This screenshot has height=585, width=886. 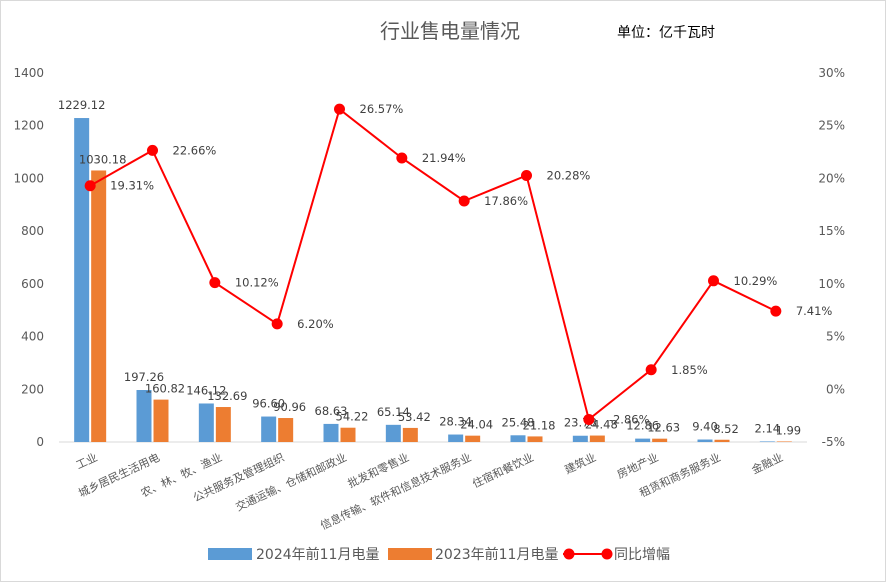 What do you see at coordinates (518, 422) in the screenshot?
I see `bar-2024-value-label: 25.48` at bounding box center [518, 422].